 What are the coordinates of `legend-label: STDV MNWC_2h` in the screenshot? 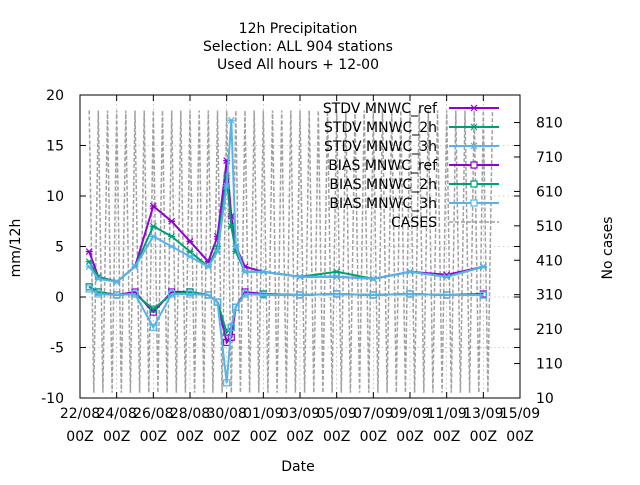 It's located at (380, 128).